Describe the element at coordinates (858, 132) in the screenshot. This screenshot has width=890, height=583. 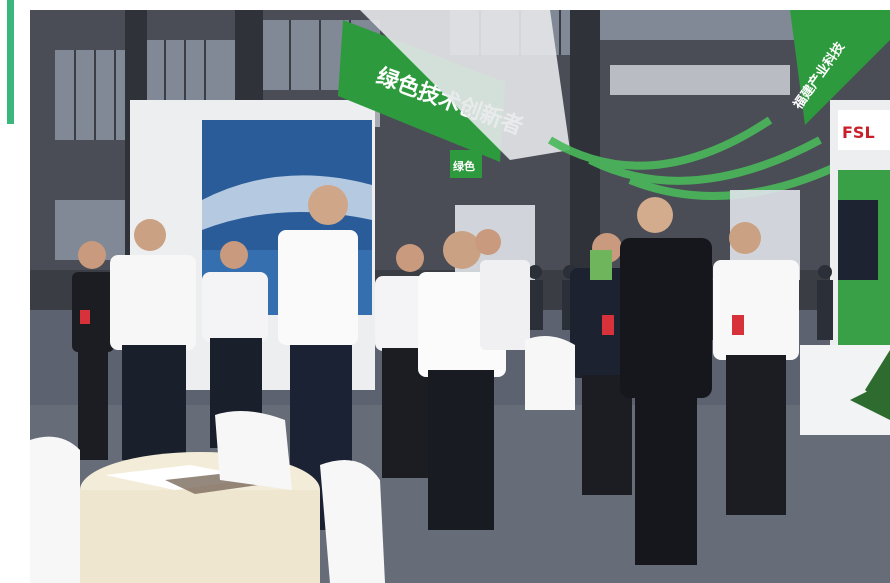
I see `booth-logo: FSL` at that location.